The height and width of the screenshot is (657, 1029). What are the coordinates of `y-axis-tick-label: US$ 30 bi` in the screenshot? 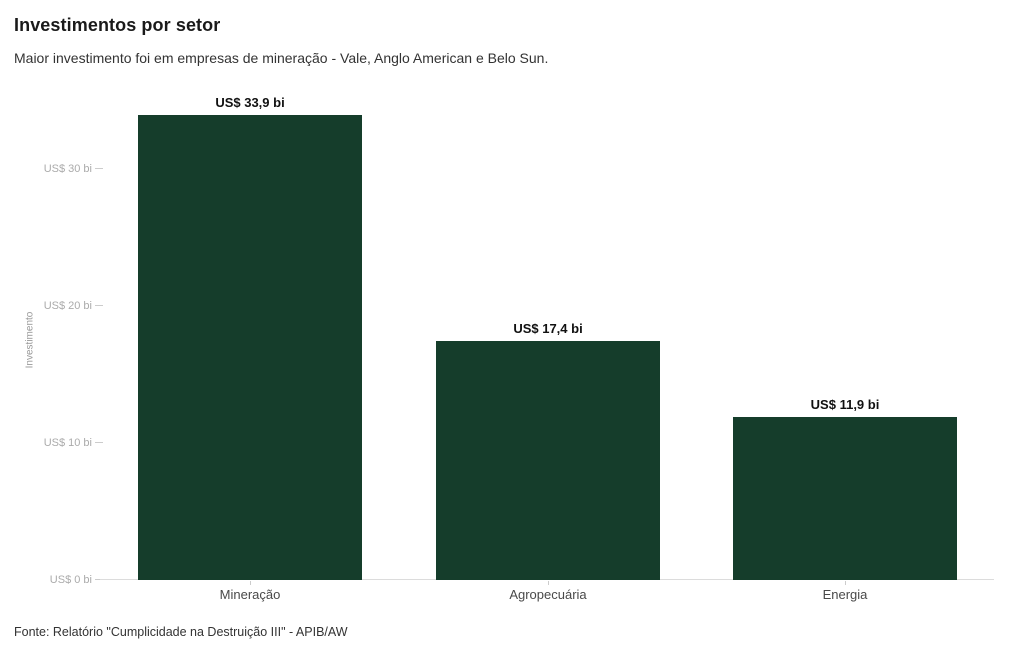 It's located at (67, 168).